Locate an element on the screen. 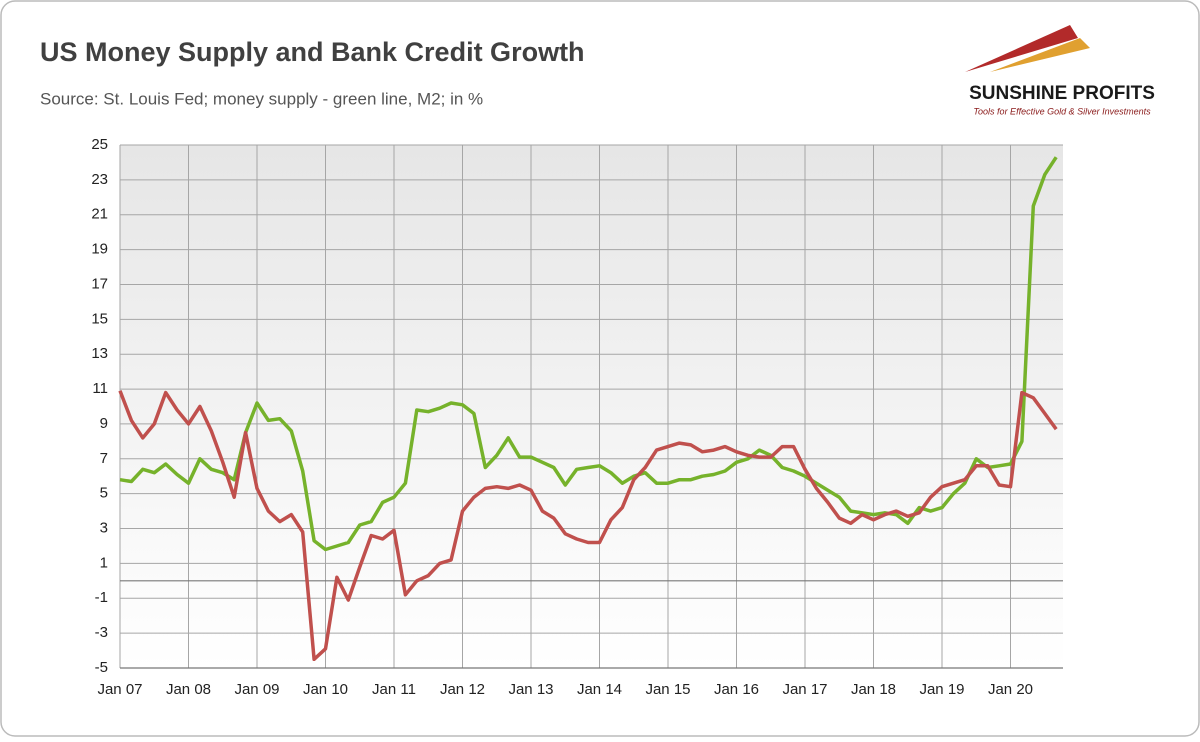 The width and height of the screenshot is (1200, 742). x-tick-label: Jan 14 is located at coordinates (599, 689).